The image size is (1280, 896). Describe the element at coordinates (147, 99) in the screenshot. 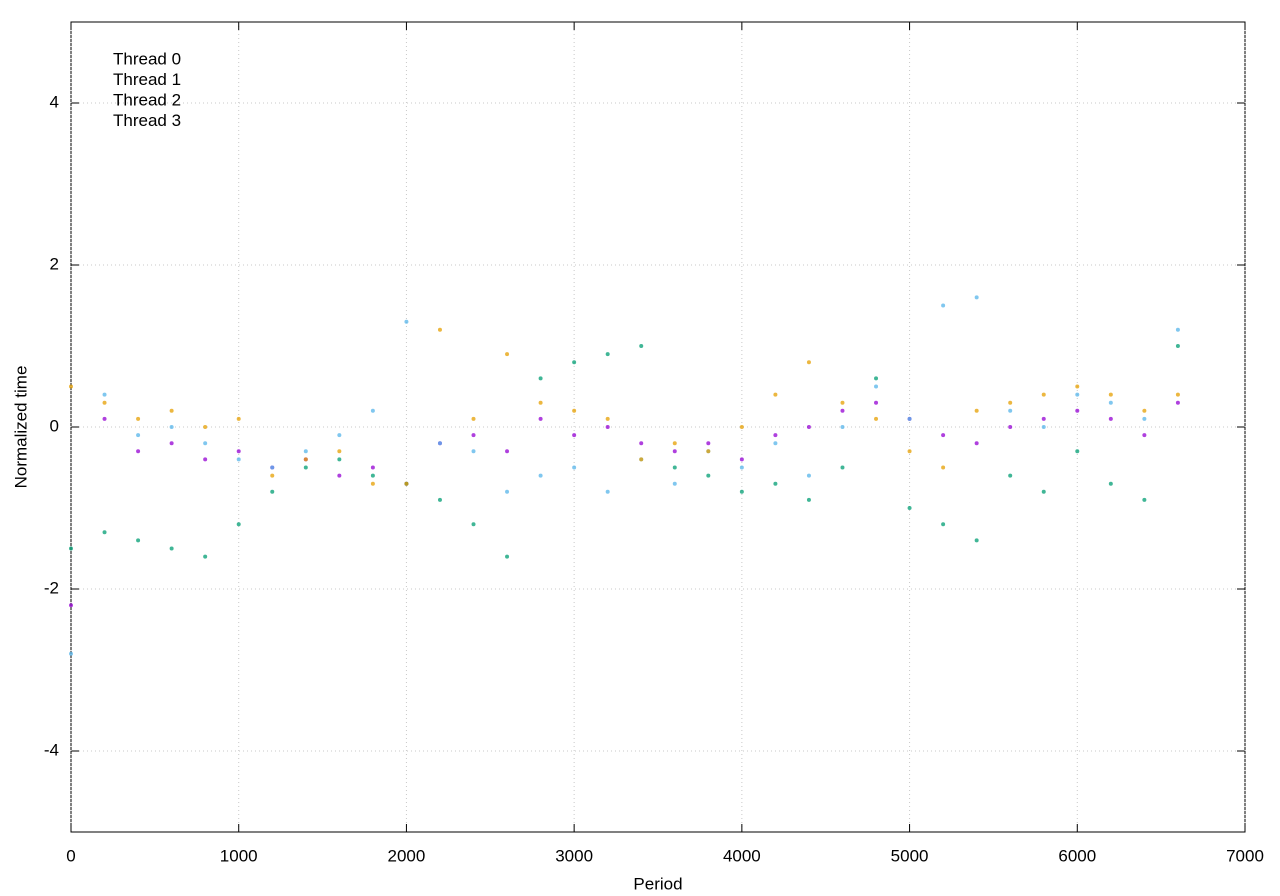

I see `legend-label: Thread 2` at that location.